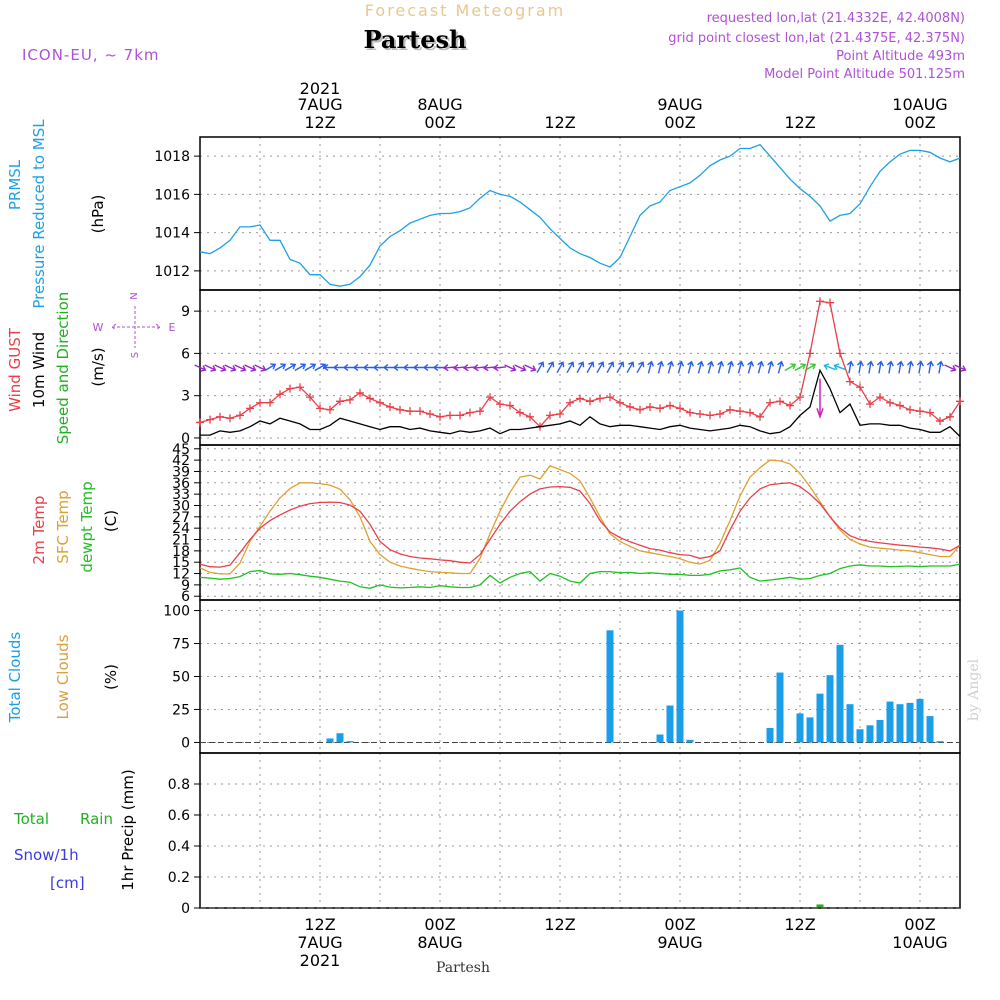 This screenshot has width=1000, height=1000. What do you see at coordinates (181, 552) in the screenshot?
I see `temp-ytick-label: 18` at bounding box center [181, 552].